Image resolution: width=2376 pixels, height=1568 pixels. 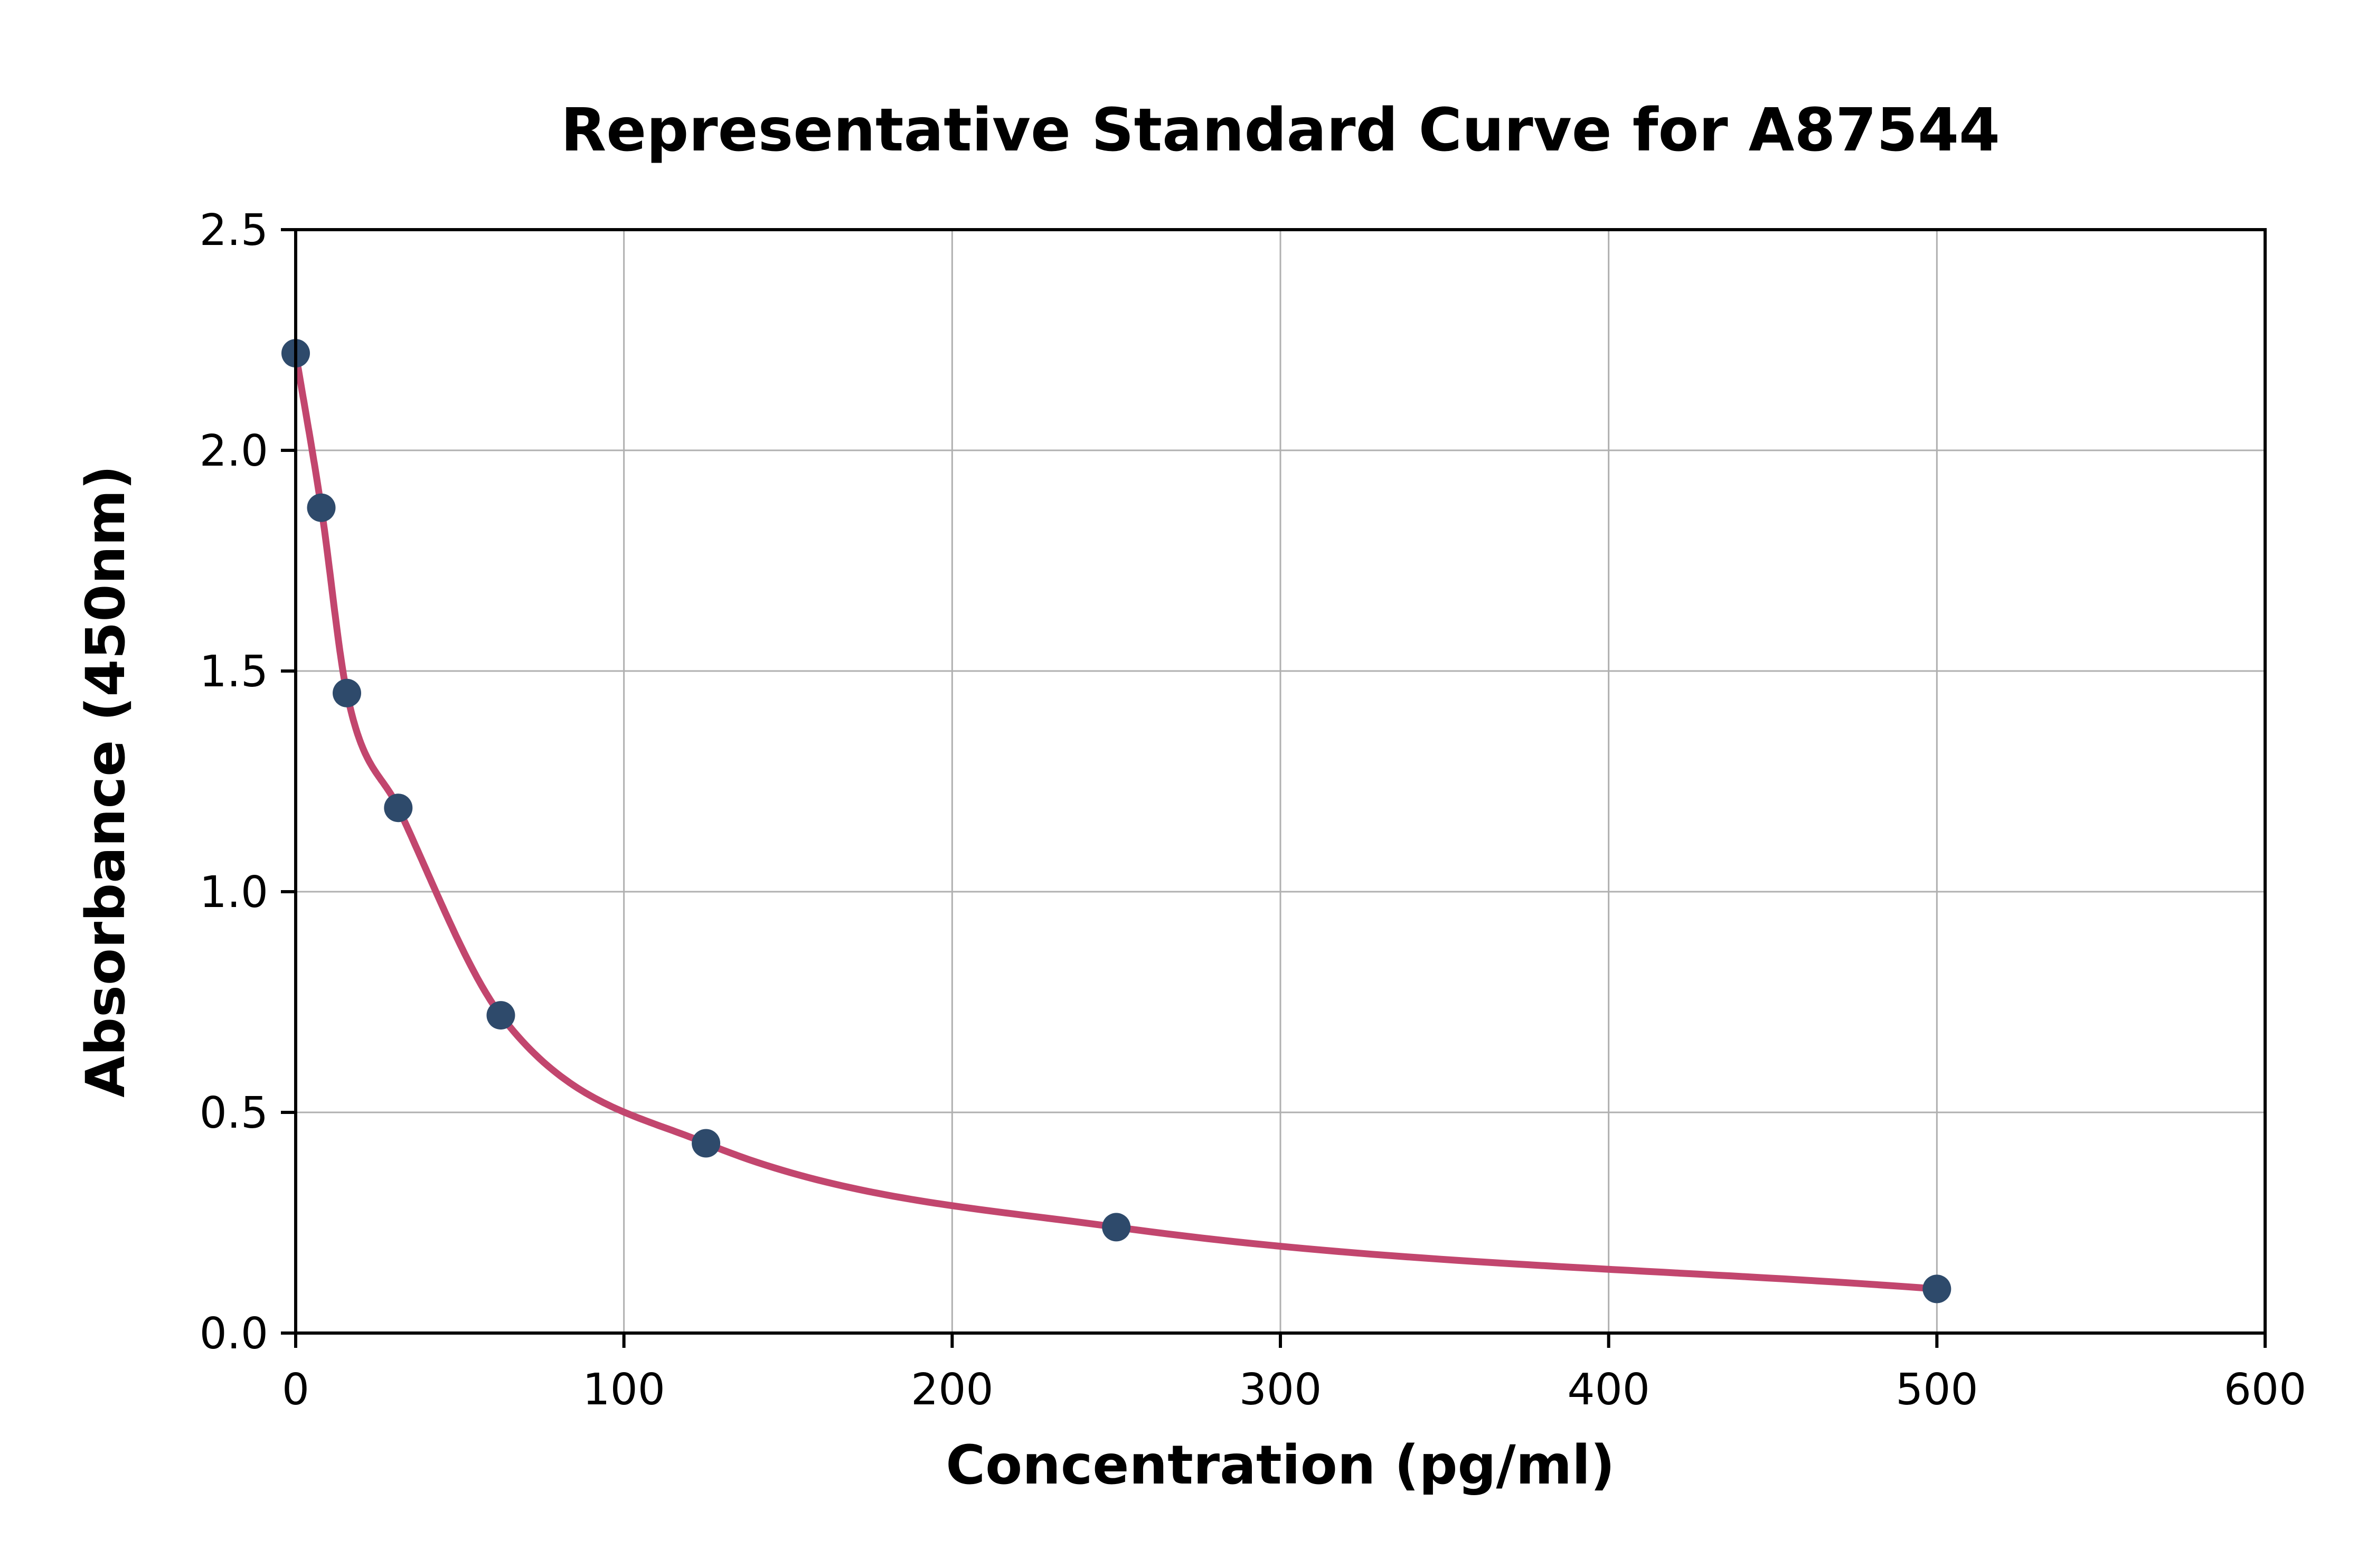 I want to click on chart-title: Representative Standard Curve for A87544, so click(x=1280, y=130).